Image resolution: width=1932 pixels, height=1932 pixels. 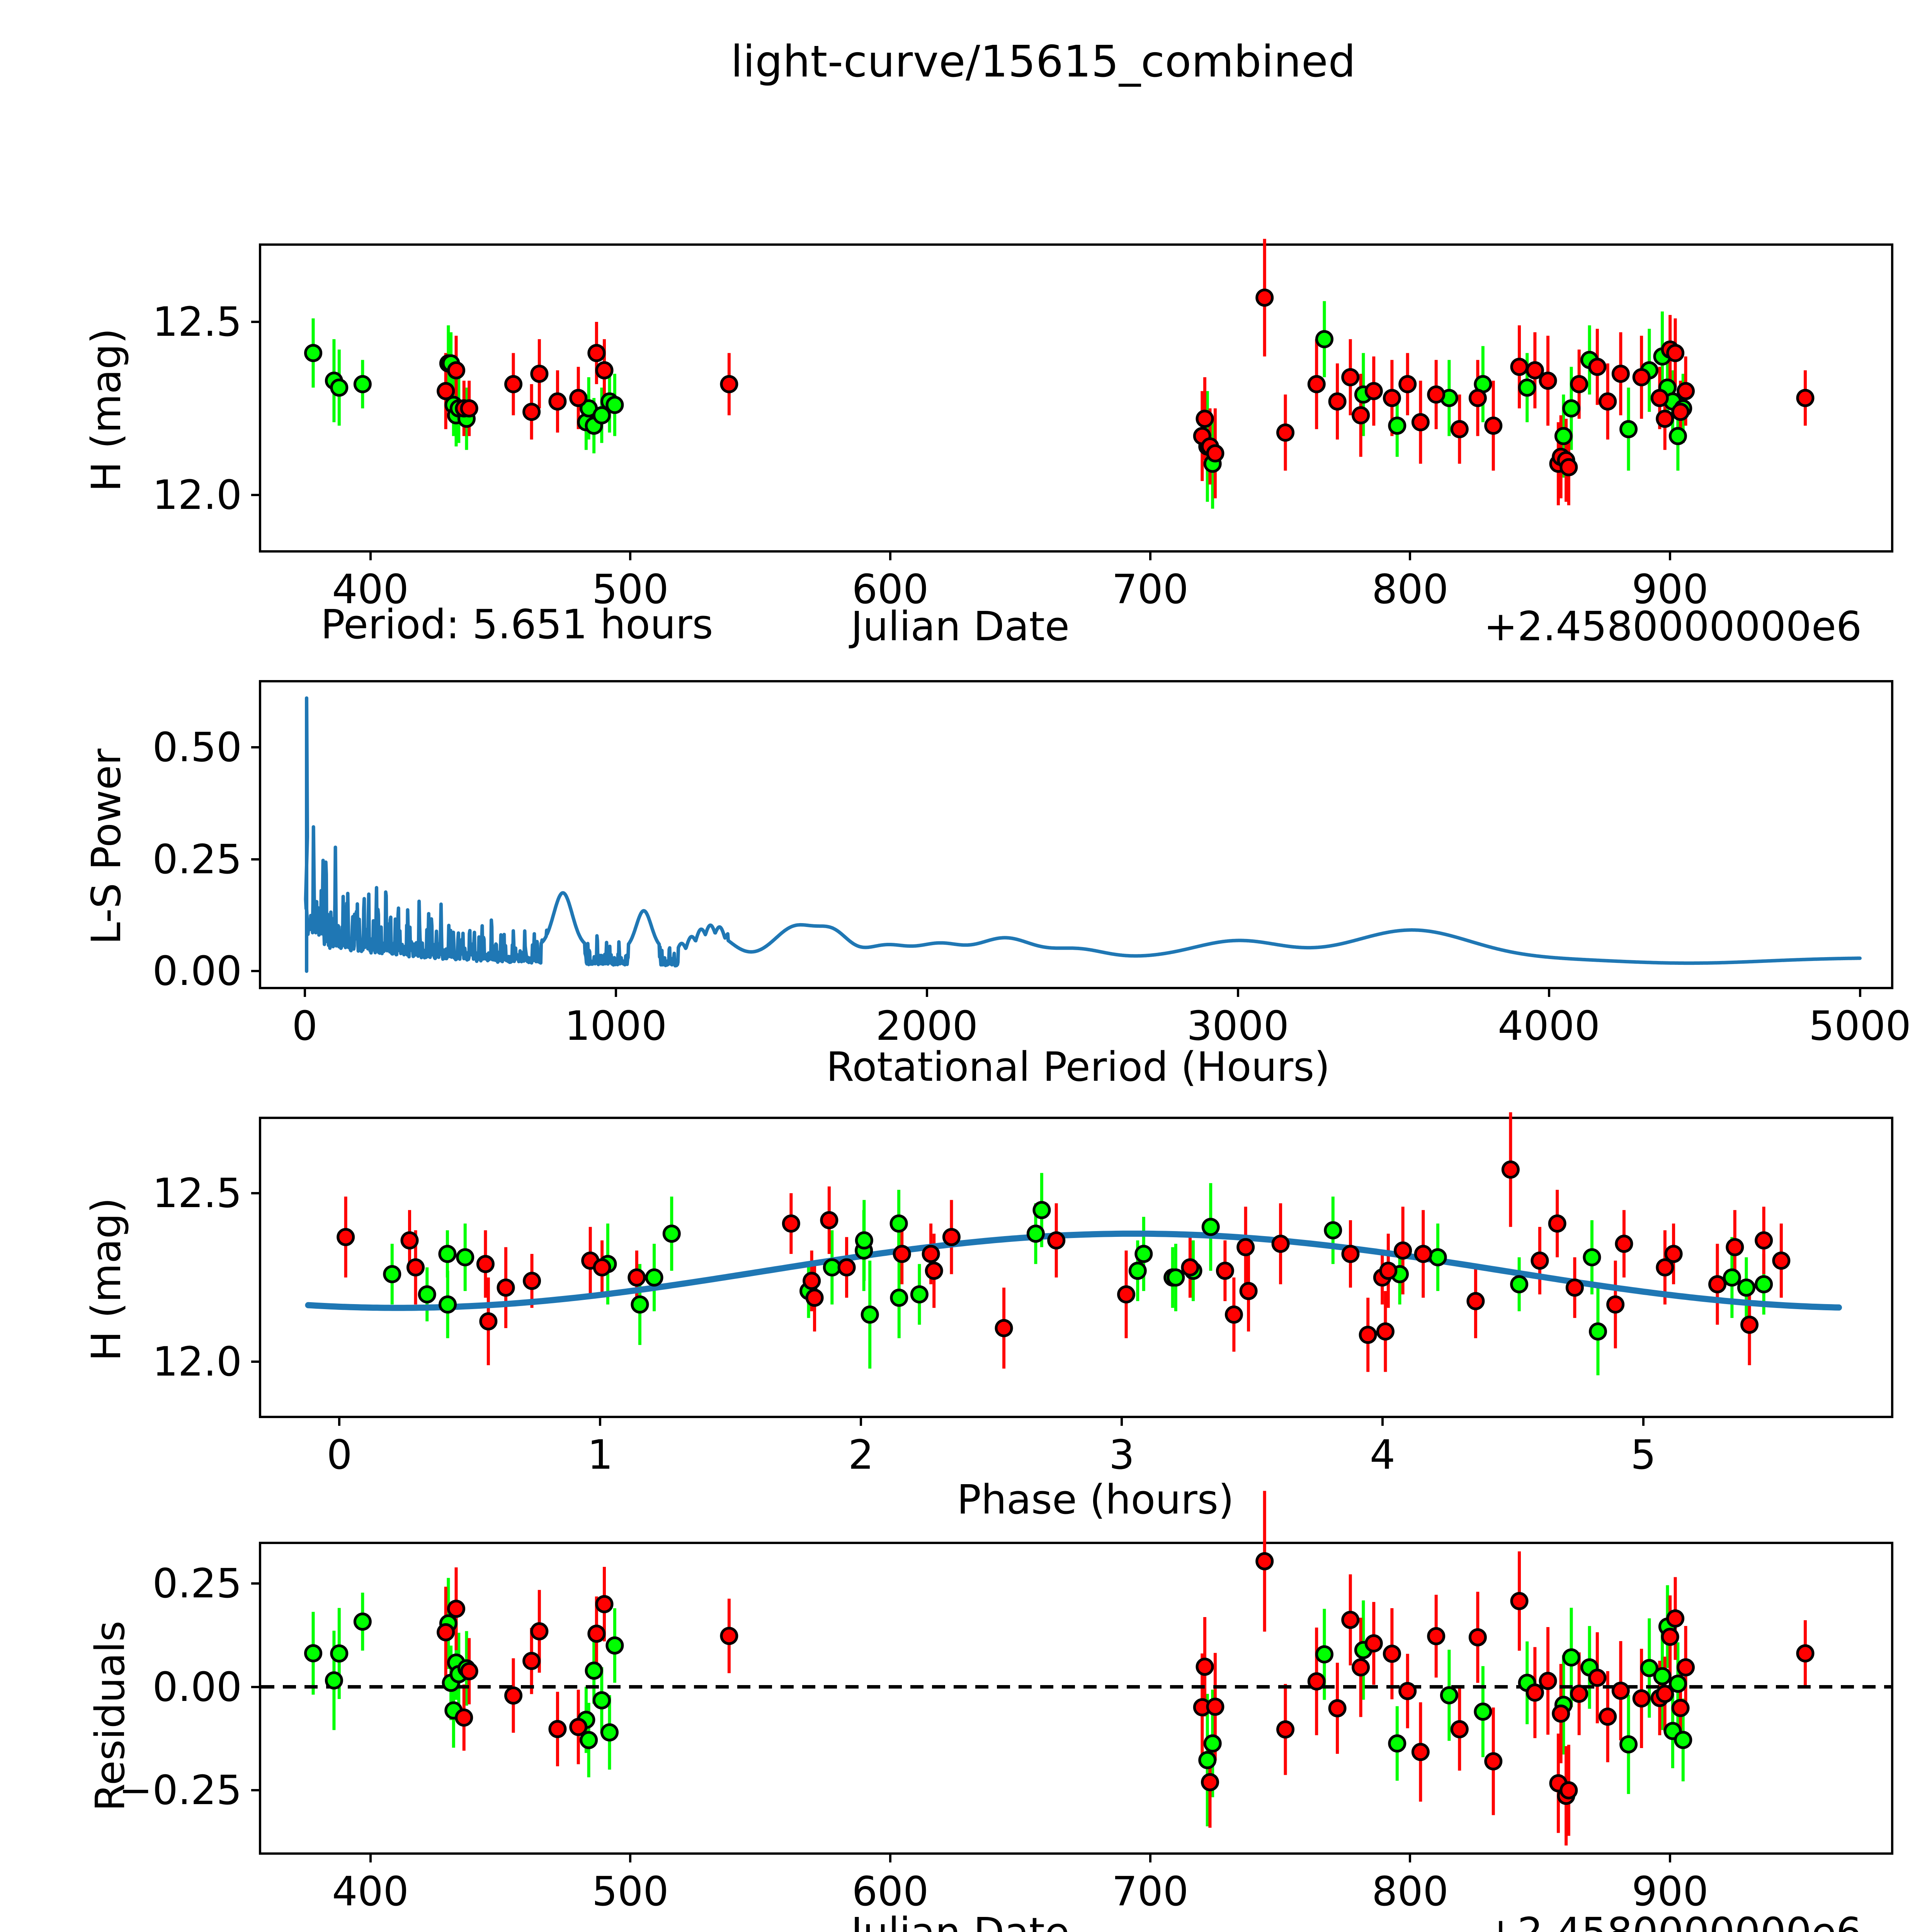 What do you see at coordinates (1059, 374) in the screenshot?
I see `light-curve-points` at bounding box center [1059, 374].